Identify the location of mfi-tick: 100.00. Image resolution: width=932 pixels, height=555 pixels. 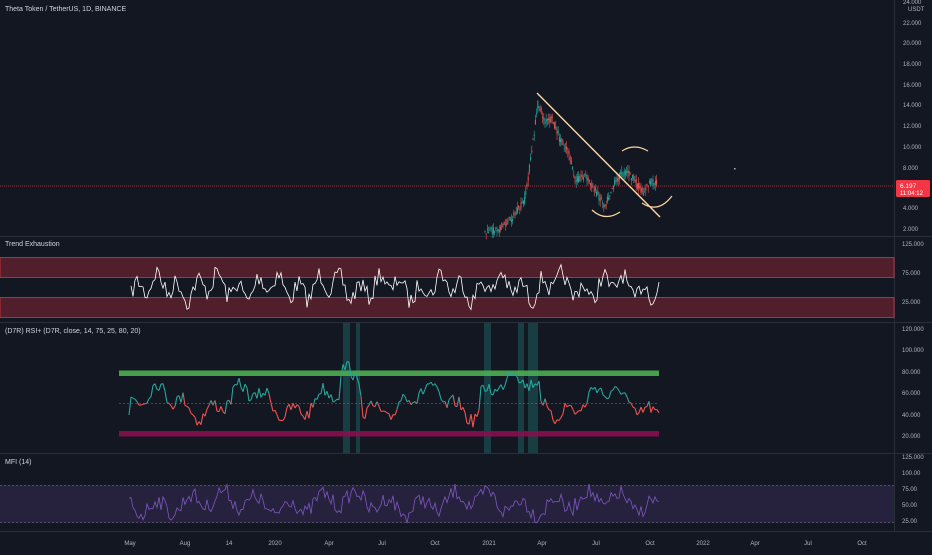
(911, 474).